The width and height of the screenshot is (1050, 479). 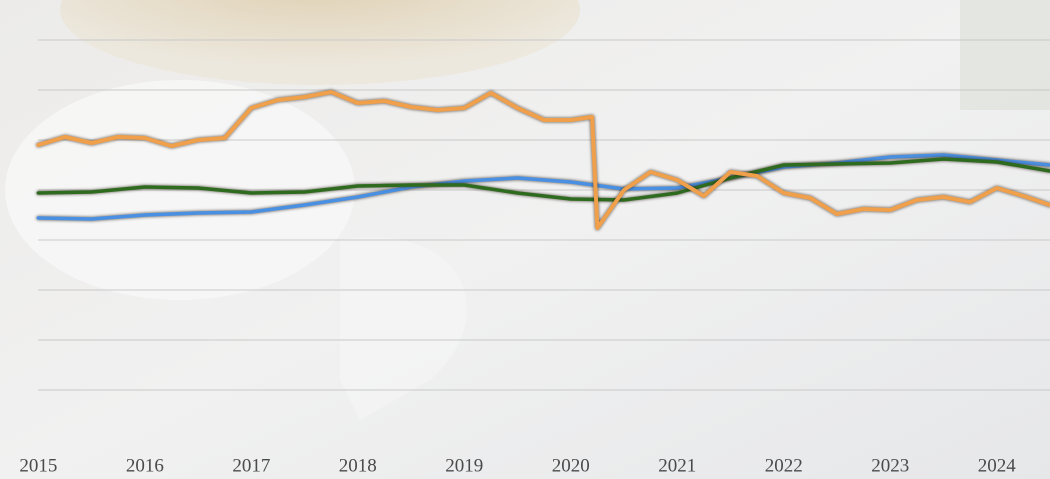 What do you see at coordinates (677, 465) in the screenshot?
I see `x-tick-label: 2021` at bounding box center [677, 465].